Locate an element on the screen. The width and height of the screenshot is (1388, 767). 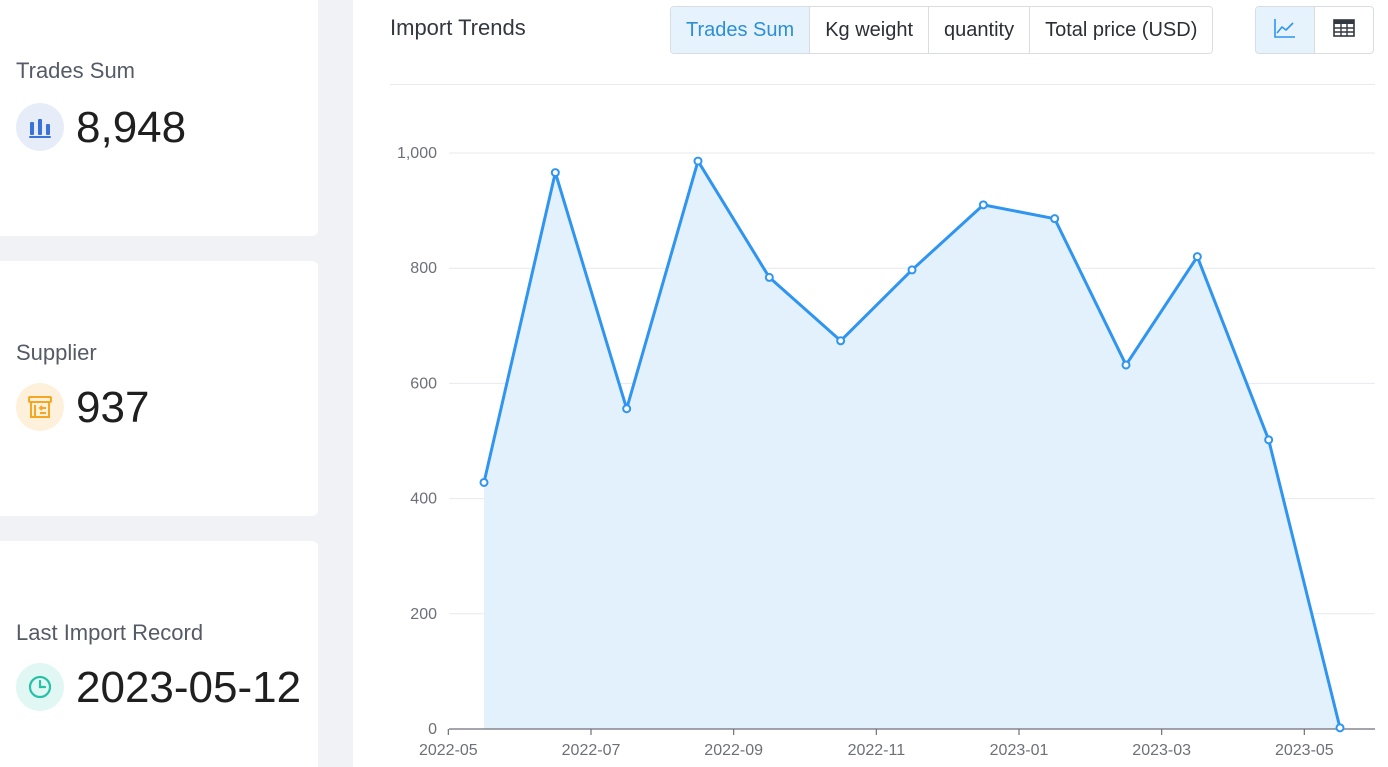
stat-card-supplier: Supplier 937 is located at coordinates (159, 388).